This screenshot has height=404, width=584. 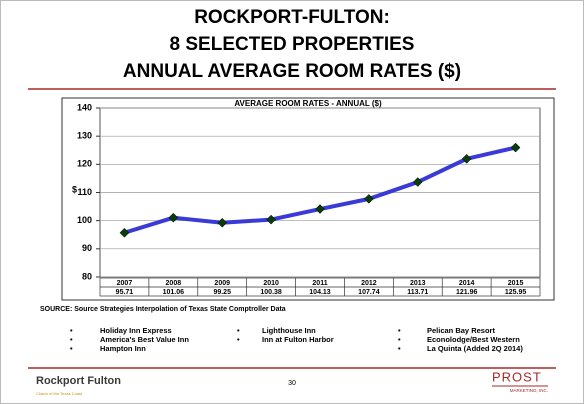 I want to click on x-tick-label: 2010, so click(x=271, y=283).